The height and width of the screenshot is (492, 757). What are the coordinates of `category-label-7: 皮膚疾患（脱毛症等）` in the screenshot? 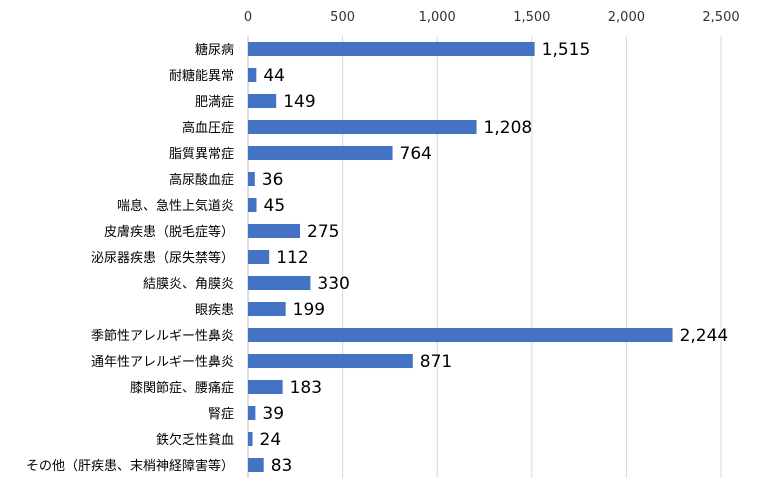 It's located at (169, 232).